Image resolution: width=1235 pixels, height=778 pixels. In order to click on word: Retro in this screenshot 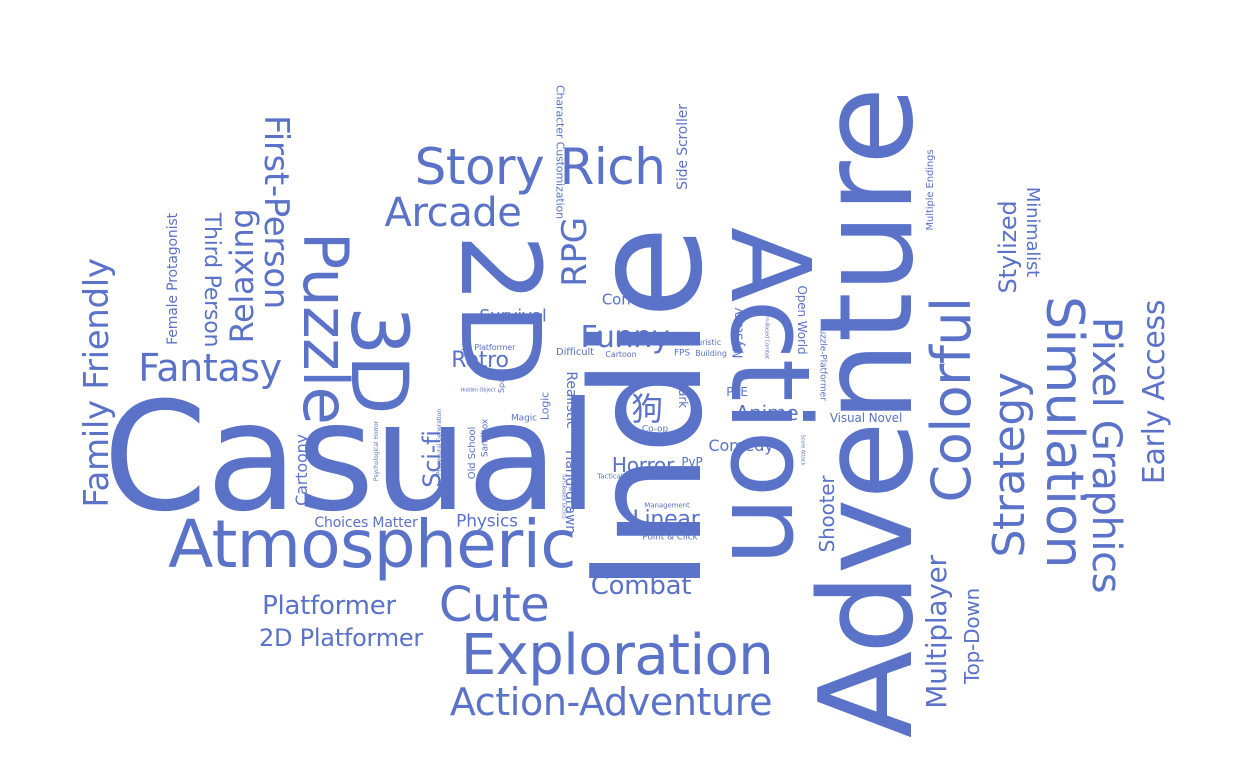, I will do `click(480, 360)`.